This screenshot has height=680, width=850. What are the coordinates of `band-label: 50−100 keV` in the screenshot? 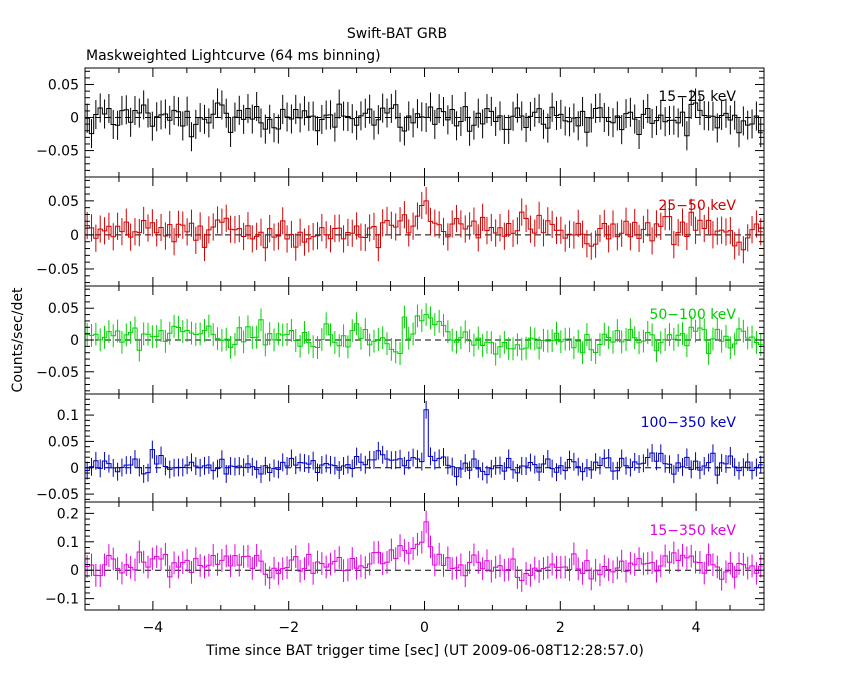 It's located at (692, 315).